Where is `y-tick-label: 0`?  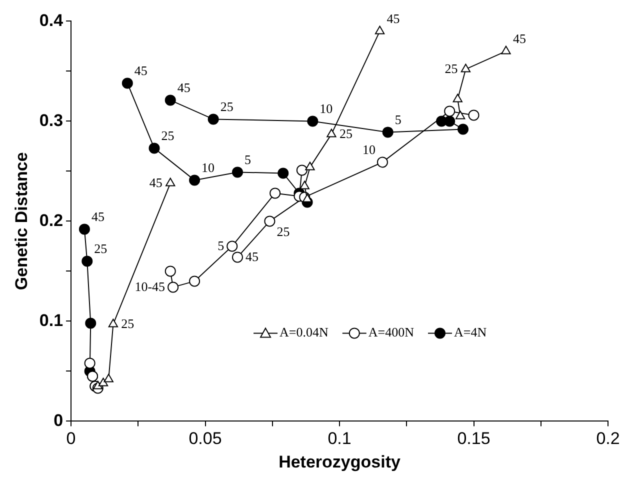
y-tick-label: 0 is located at coordinates (59, 420).